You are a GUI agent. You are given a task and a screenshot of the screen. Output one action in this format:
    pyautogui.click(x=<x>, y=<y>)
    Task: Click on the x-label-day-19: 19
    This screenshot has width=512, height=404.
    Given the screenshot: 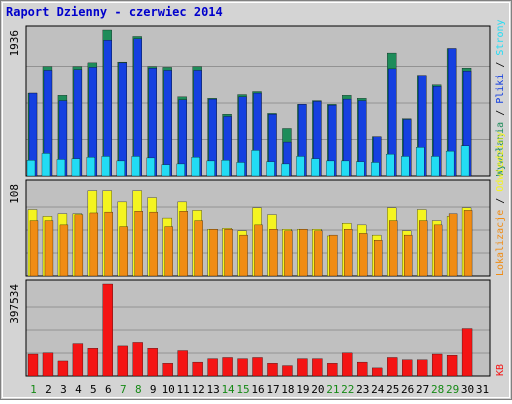 What is the action you would take?
    pyautogui.click(x=302, y=389)
    